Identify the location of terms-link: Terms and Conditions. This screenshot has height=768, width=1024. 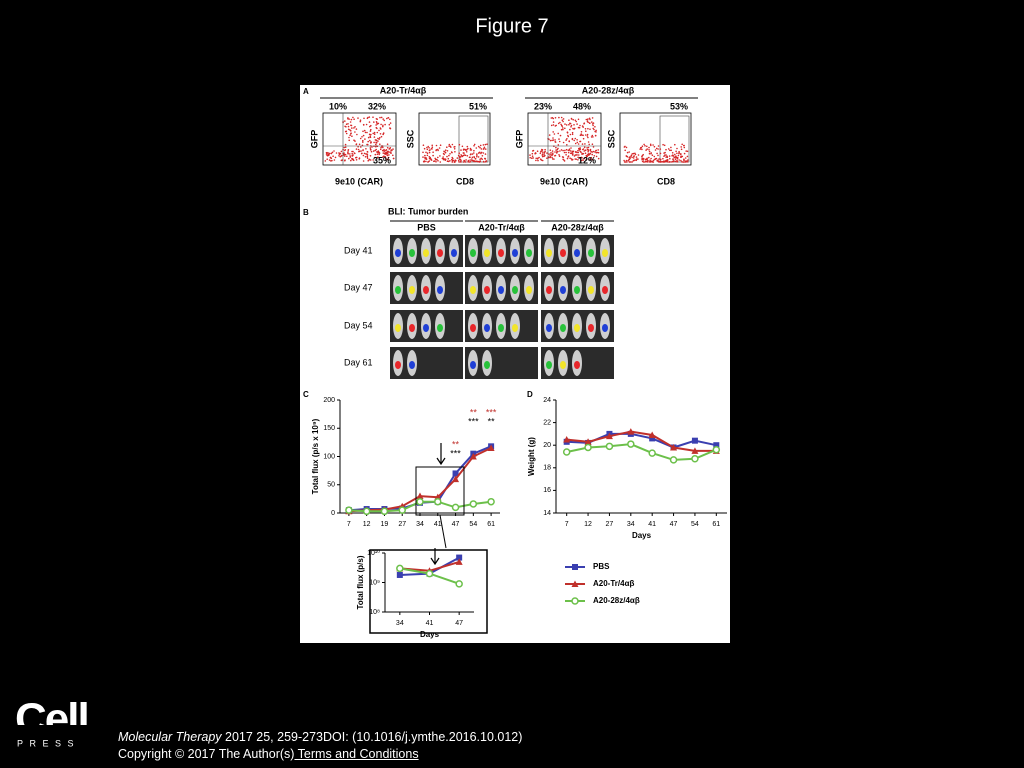
(356, 754).